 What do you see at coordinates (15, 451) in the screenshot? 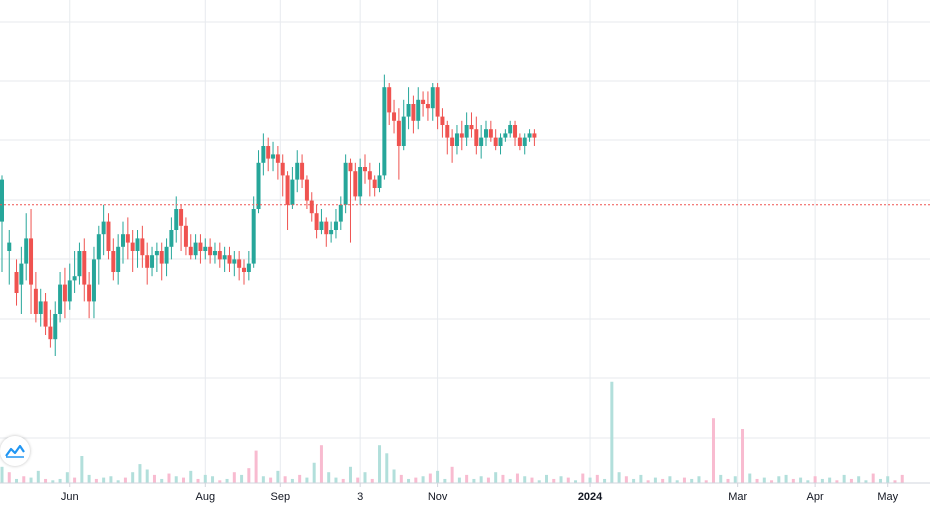
I see `tradingview-logo-icon` at bounding box center [15, 451].